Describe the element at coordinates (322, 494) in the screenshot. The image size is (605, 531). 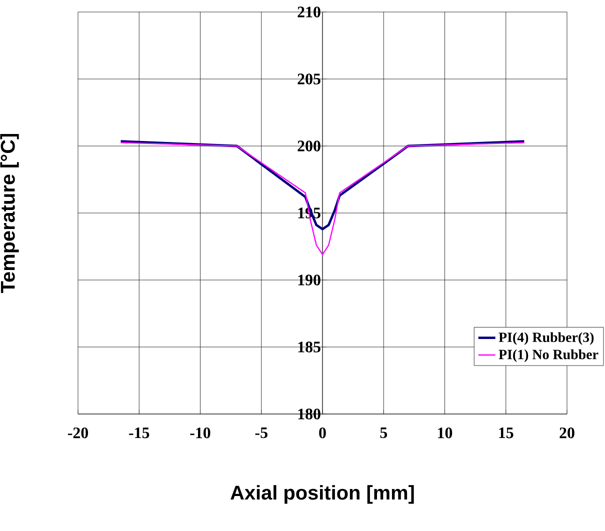
I see `x-axis-title: Axial position [mm]` at that location.